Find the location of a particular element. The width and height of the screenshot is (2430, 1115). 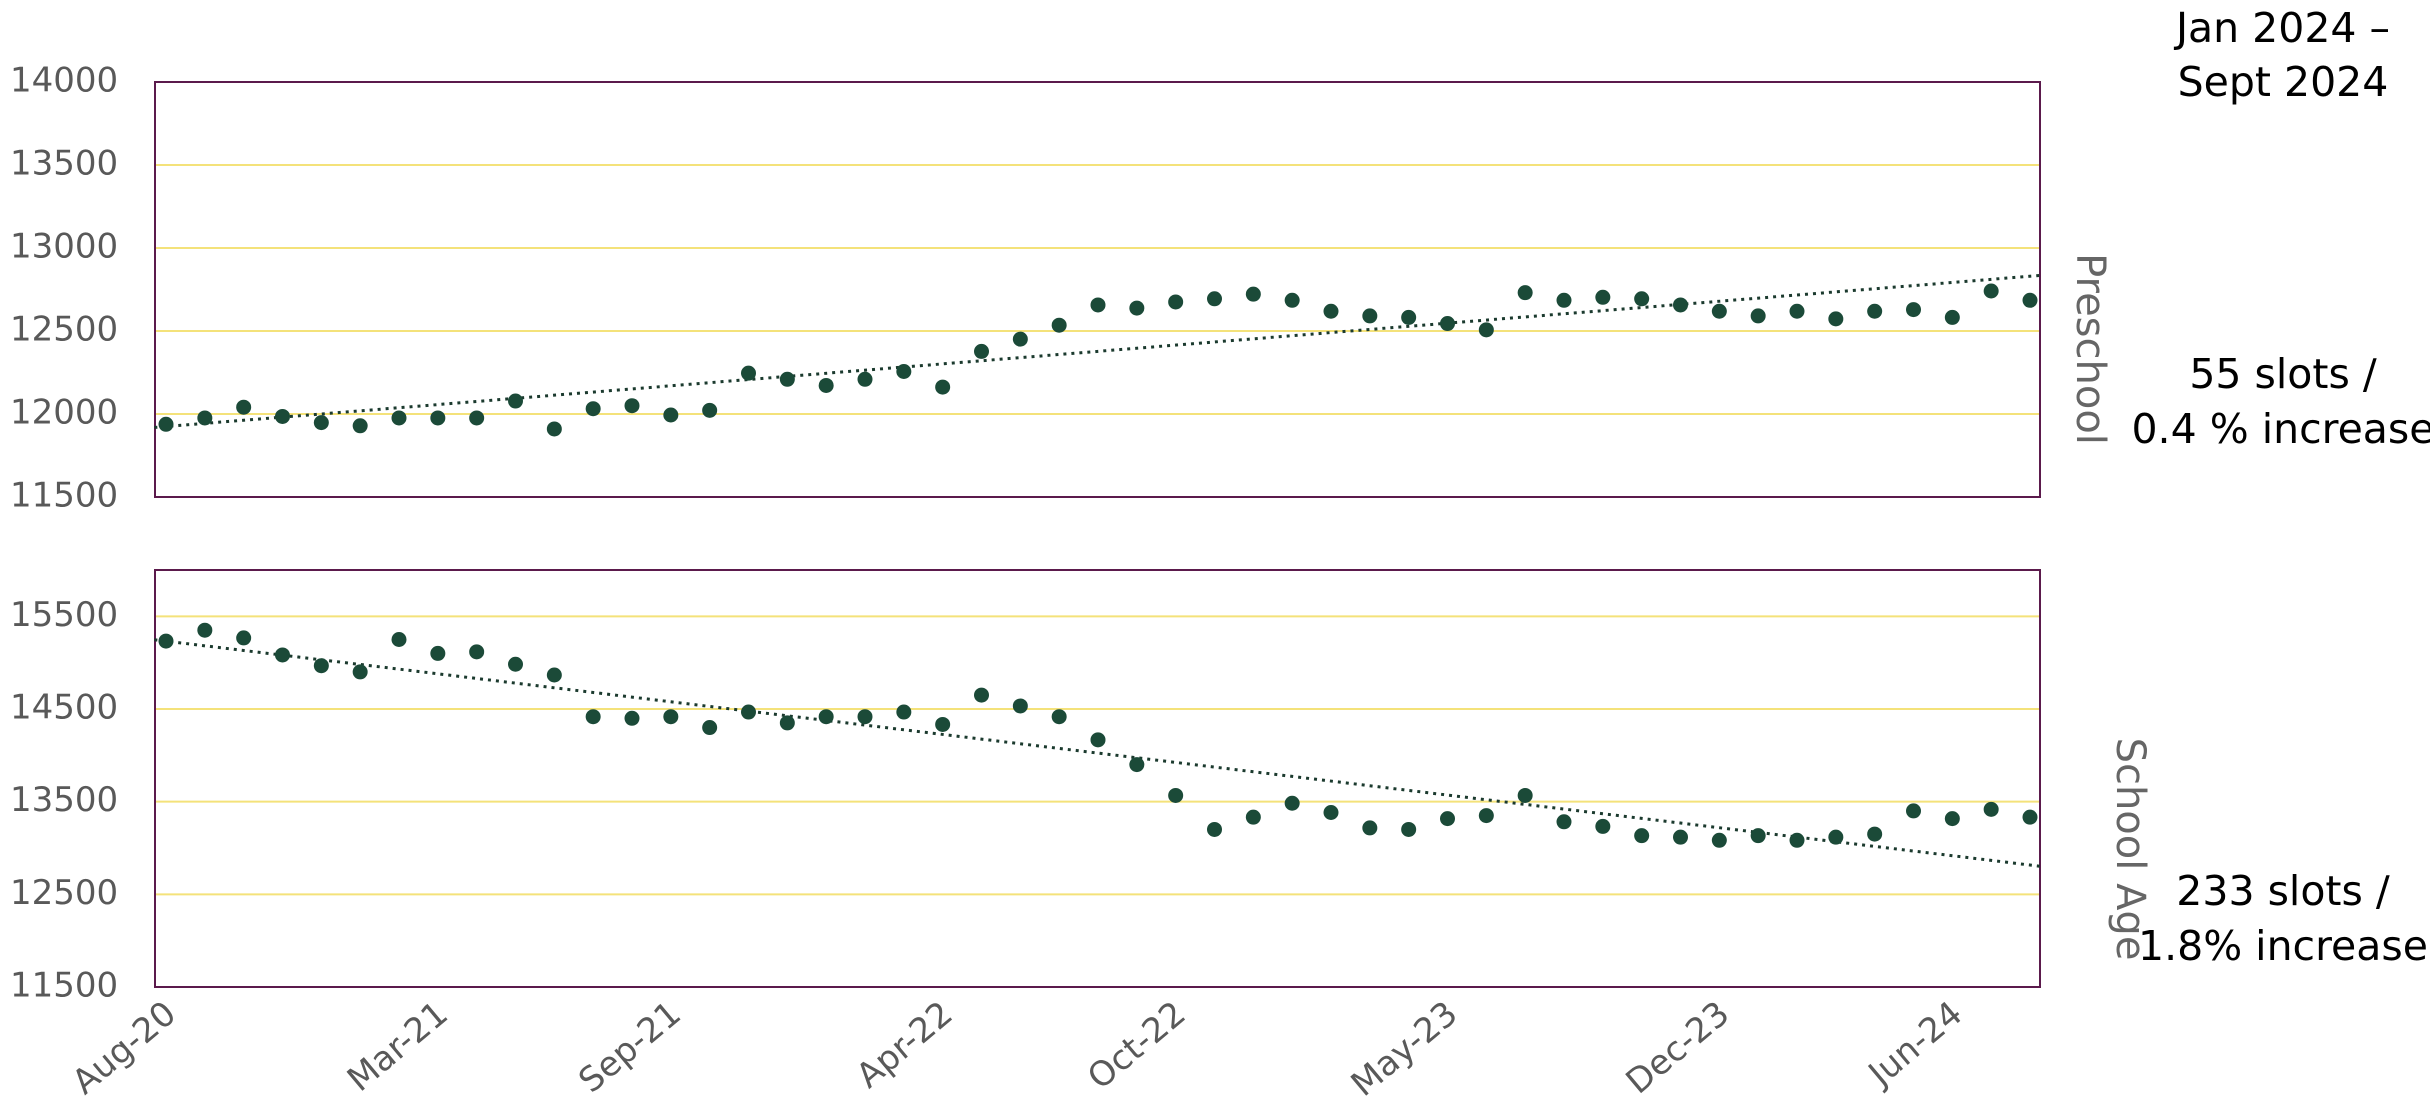

y-tick-label: 13500 is located at coordinates (64, 800).